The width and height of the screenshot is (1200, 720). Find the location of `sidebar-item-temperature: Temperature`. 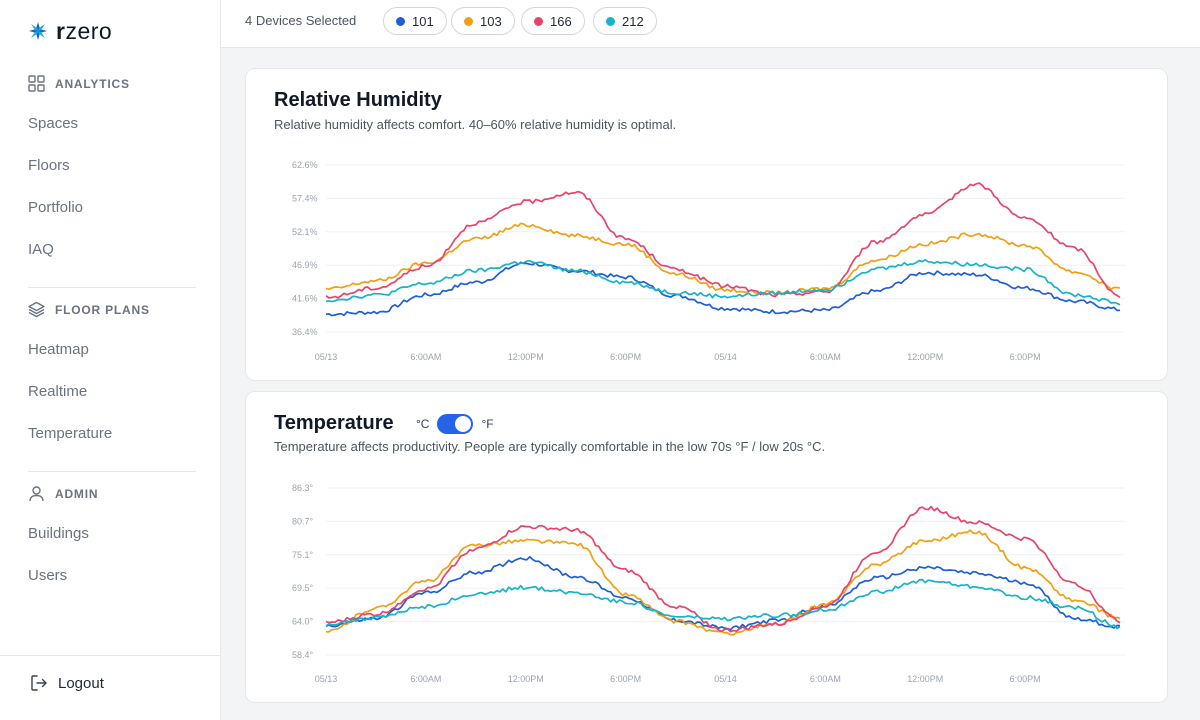

sidebar-item-temperature: Temperature is located at coordinates (70, 433).